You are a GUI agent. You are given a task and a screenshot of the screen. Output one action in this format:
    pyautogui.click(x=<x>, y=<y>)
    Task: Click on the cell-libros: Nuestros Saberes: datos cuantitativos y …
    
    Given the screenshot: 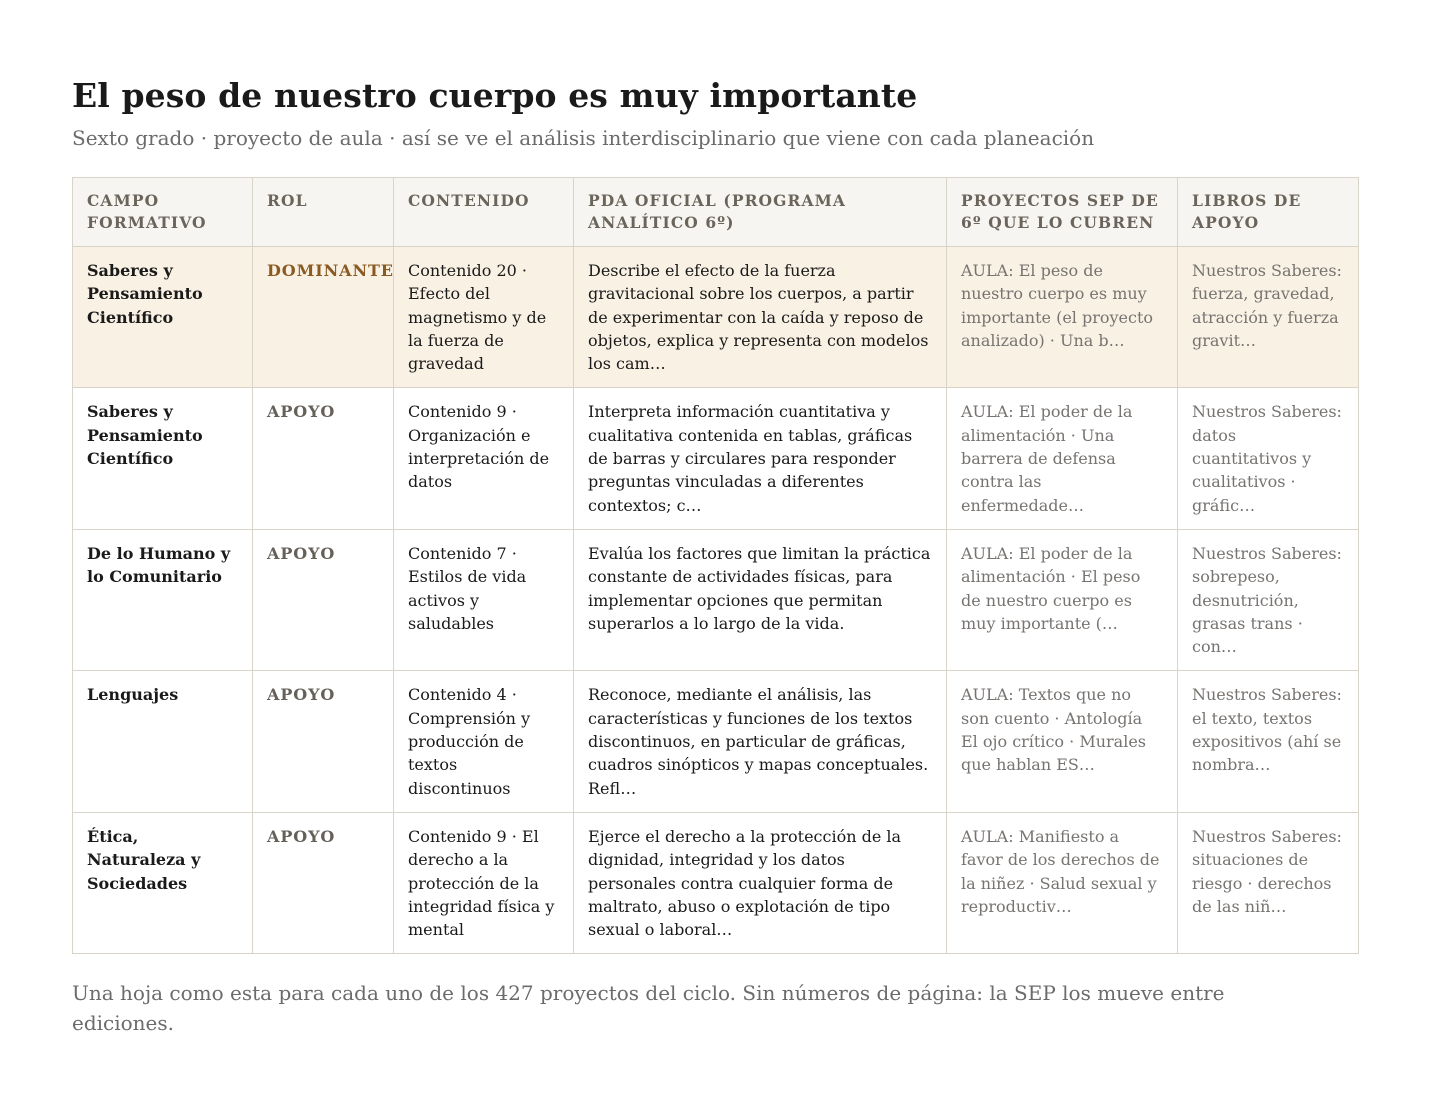 What is the action you would take?
    pyautogui.click(x=1268, y=458)
    